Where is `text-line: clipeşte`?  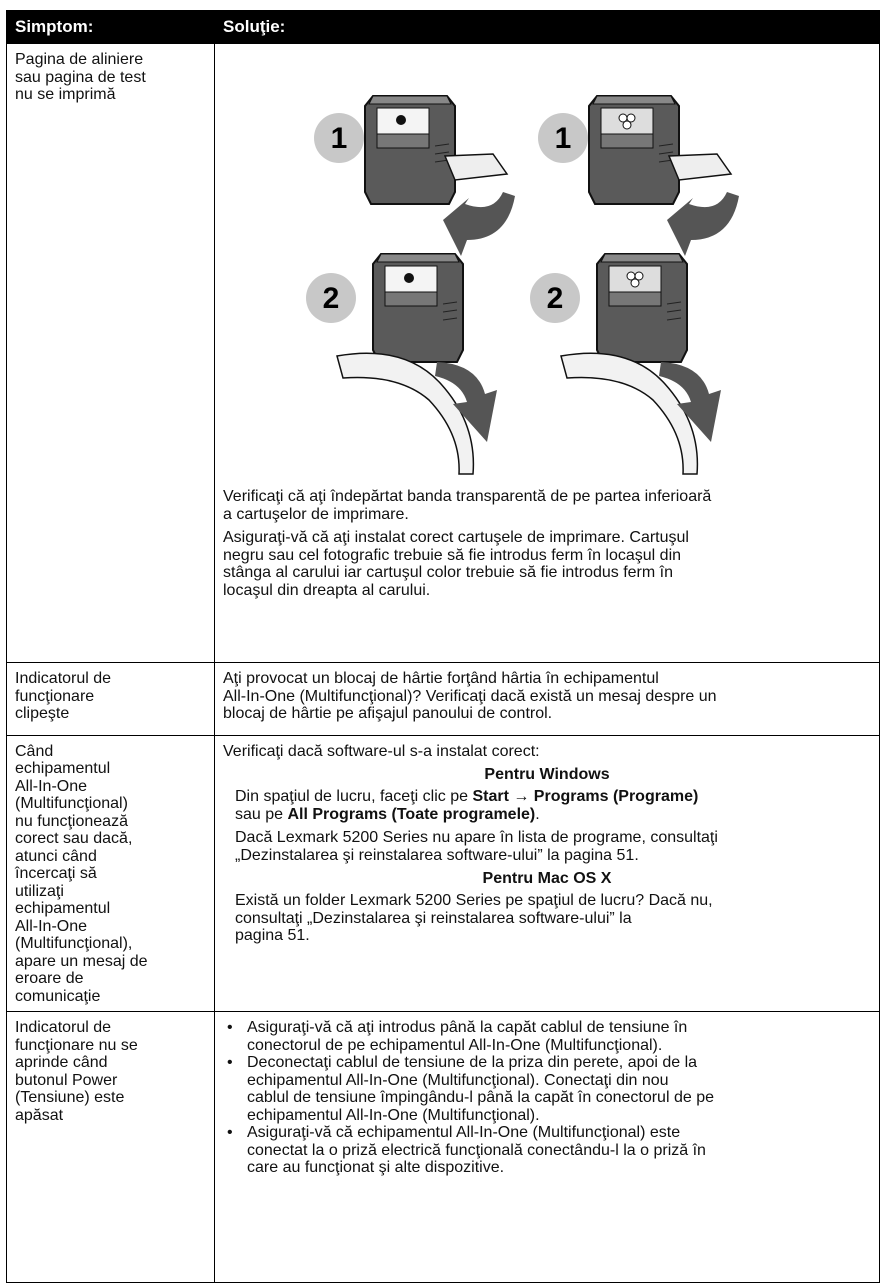 text-line: clipeşte is located at coordinates (42, 713).